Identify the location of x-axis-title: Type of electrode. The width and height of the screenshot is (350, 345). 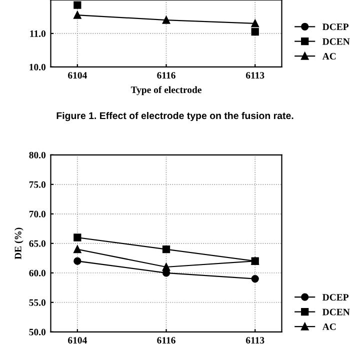
(166, 91).